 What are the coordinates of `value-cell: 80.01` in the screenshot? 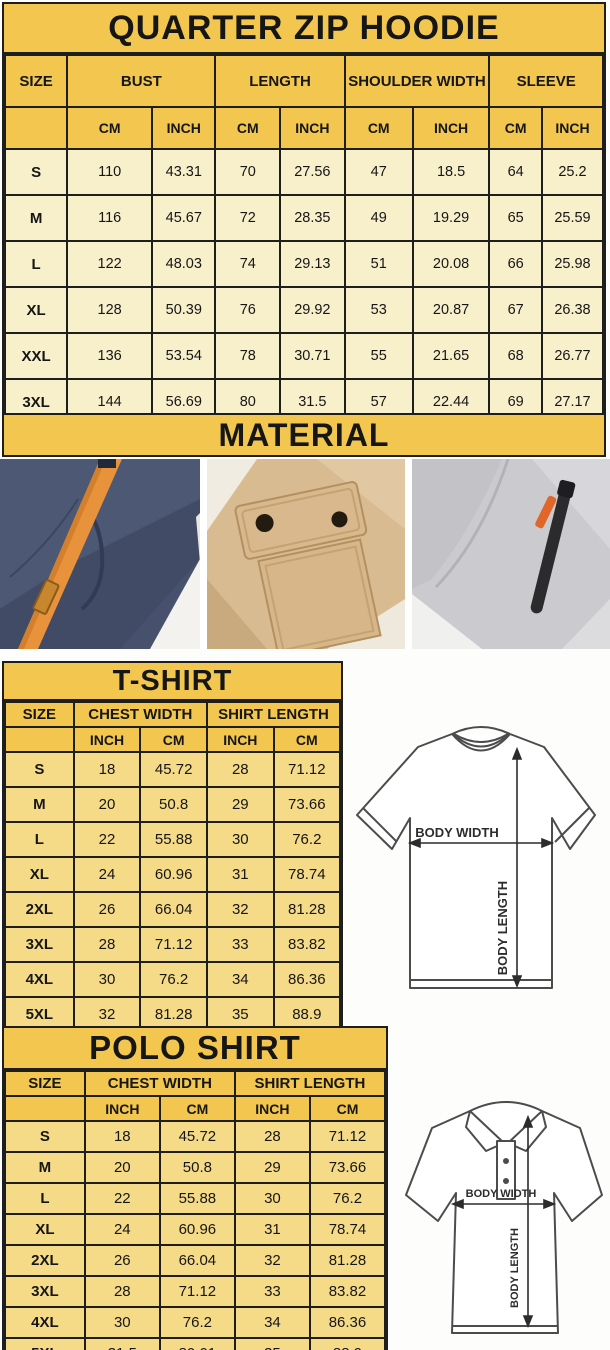 It's located at (197, 1343).